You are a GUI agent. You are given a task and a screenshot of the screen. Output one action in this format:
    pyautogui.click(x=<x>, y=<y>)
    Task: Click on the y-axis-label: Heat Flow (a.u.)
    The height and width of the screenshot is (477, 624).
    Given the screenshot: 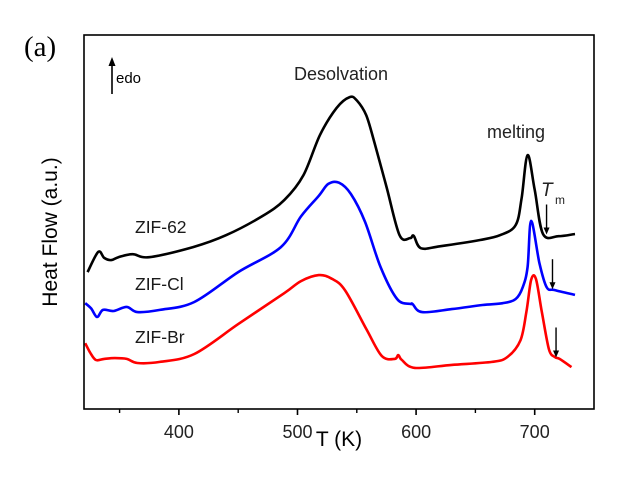 What is the action you would take?
    pyautogui.click(x=50, y=231)
    